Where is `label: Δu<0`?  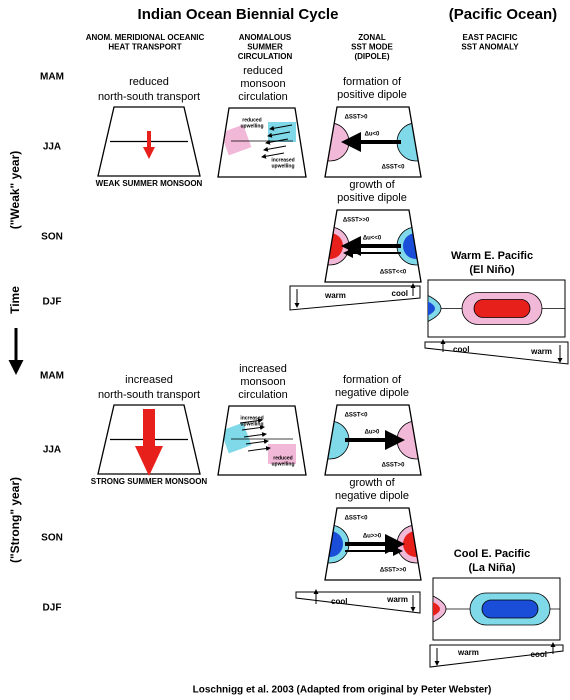
label: Δu<0 is located at coordinates (372, 135).